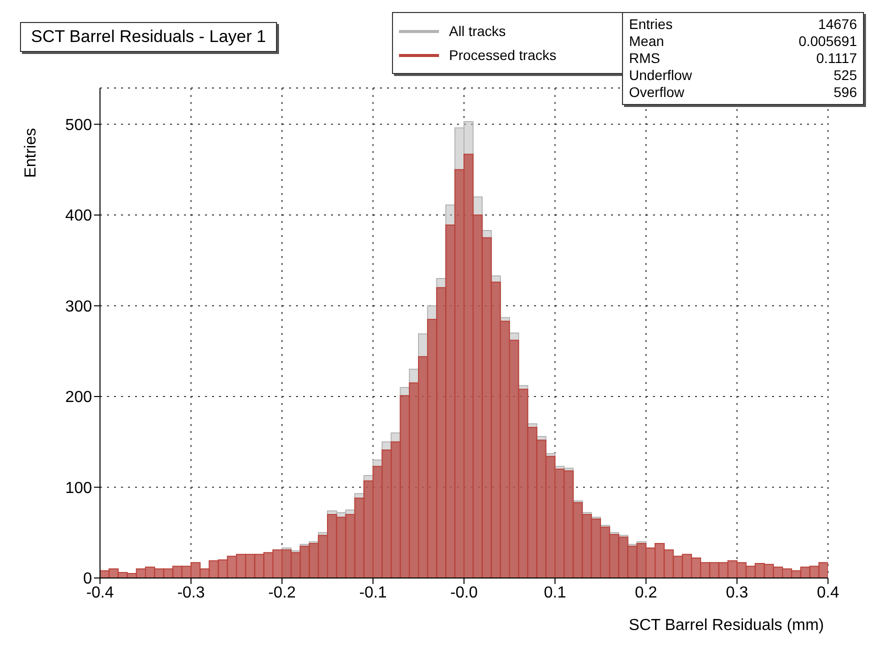  I want to click on x-tick-label: 0.1, so click(555, 593).